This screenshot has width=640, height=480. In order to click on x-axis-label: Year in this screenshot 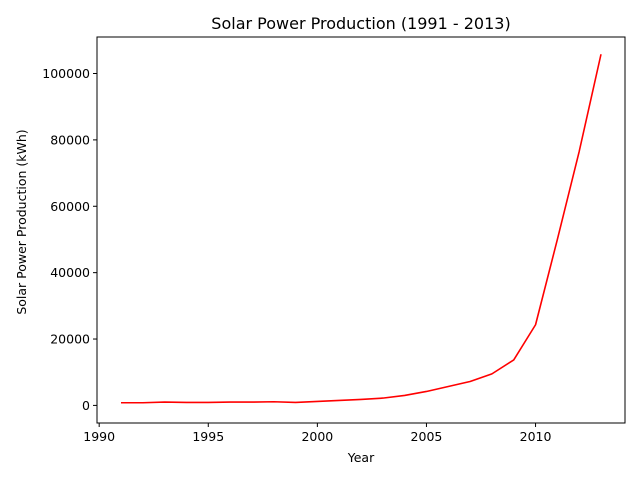, I will do `click(361, 457)`.